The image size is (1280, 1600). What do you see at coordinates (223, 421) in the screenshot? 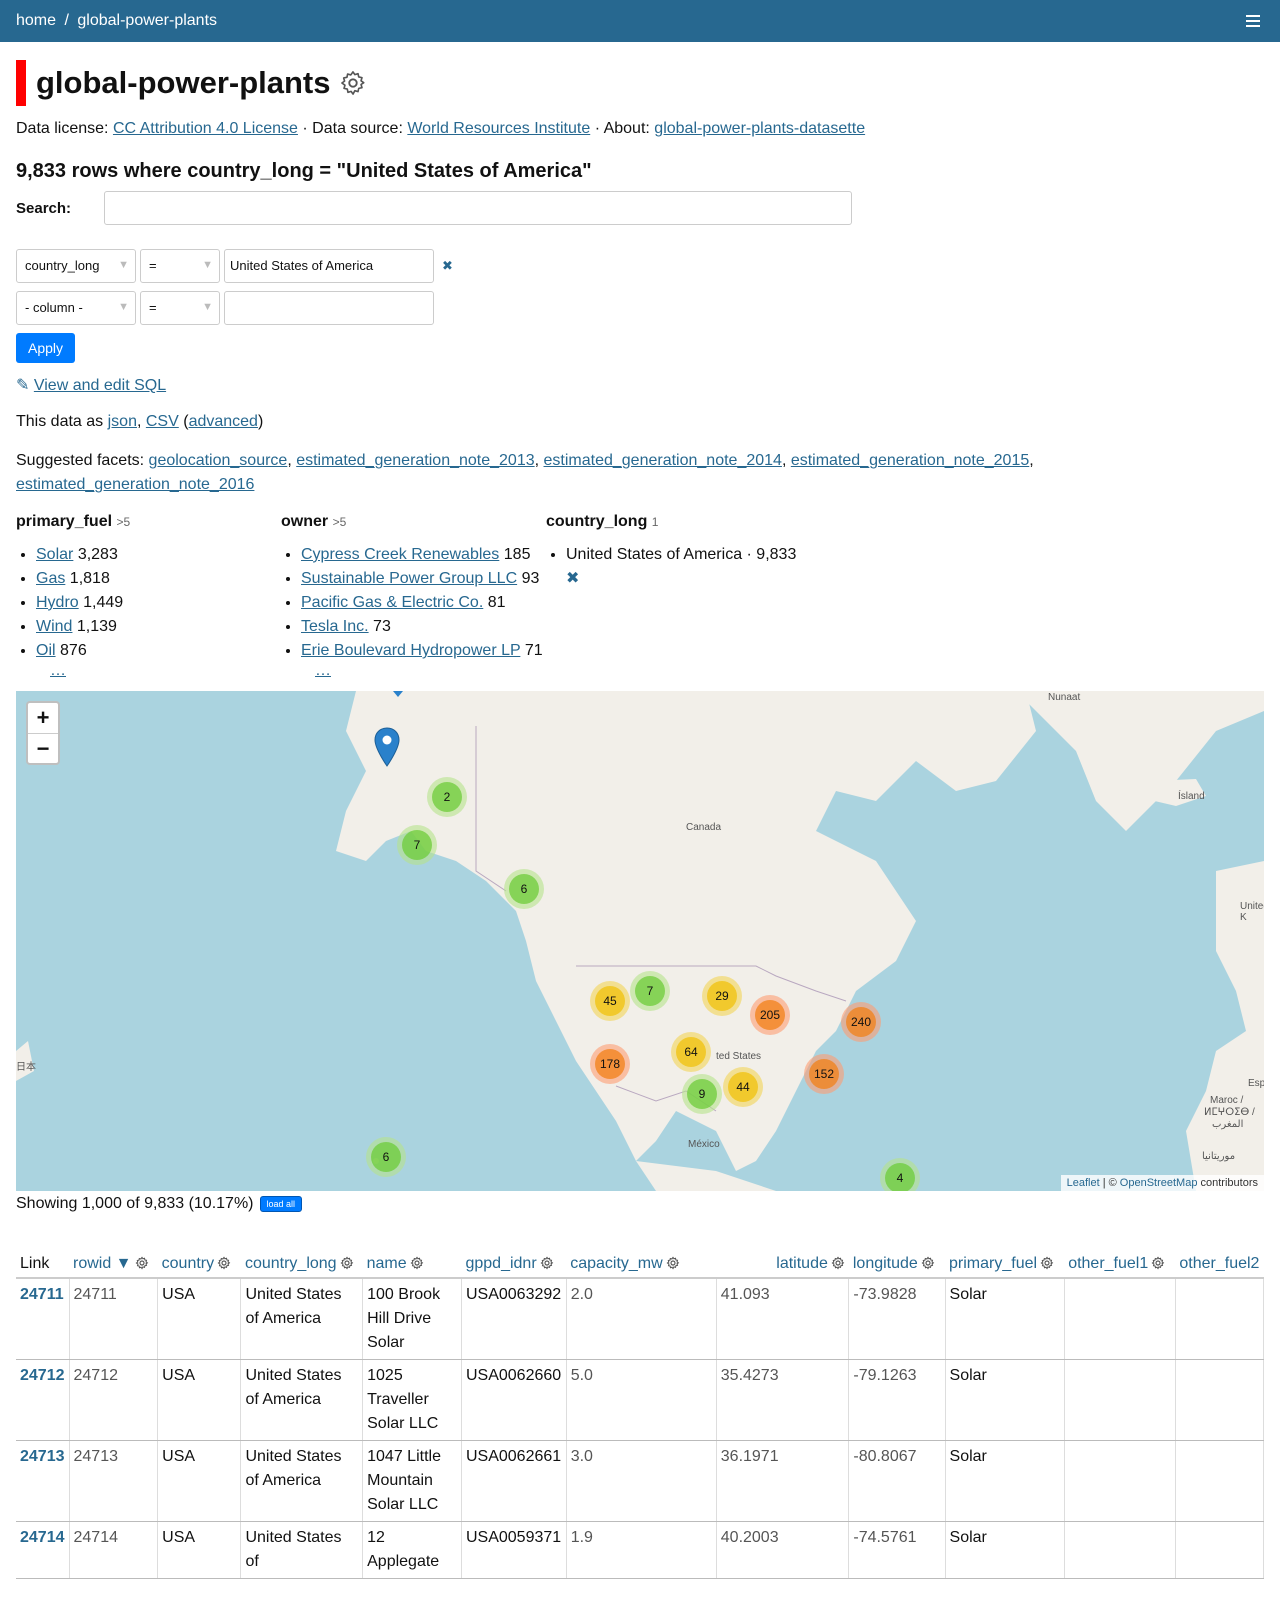
I see `advanced-link: advanced` at bounding box center [223, 421].